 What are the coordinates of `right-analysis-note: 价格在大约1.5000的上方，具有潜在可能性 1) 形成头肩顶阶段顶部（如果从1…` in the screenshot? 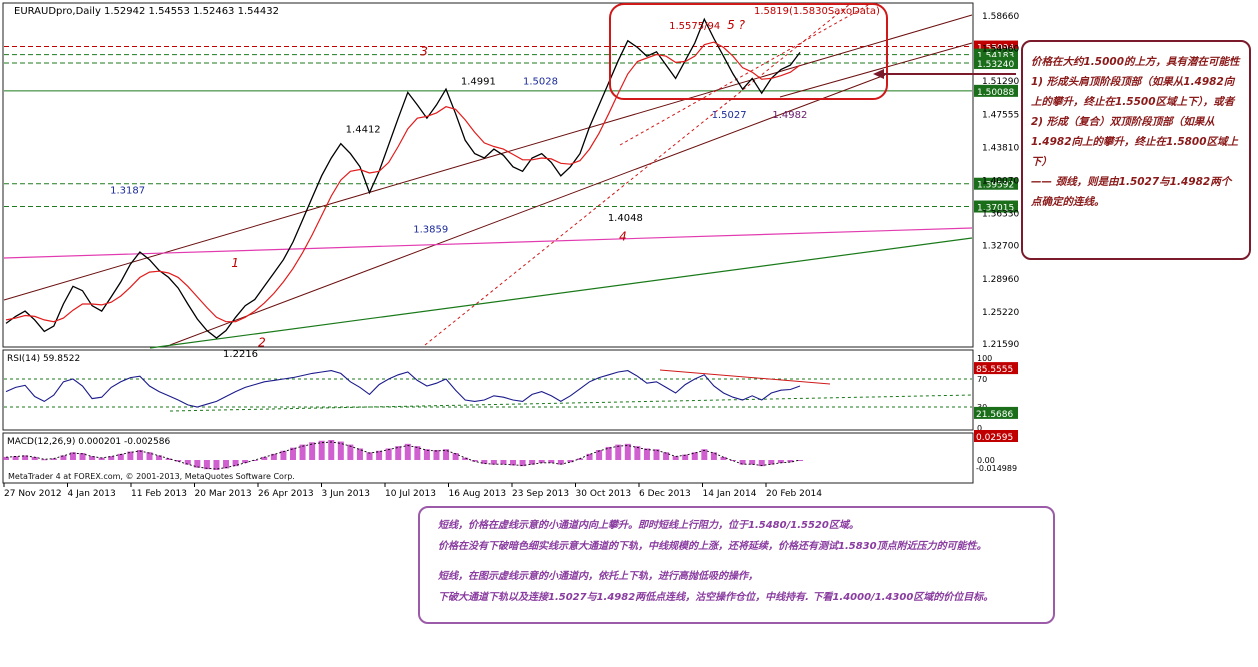 It's located at (1136, 150).